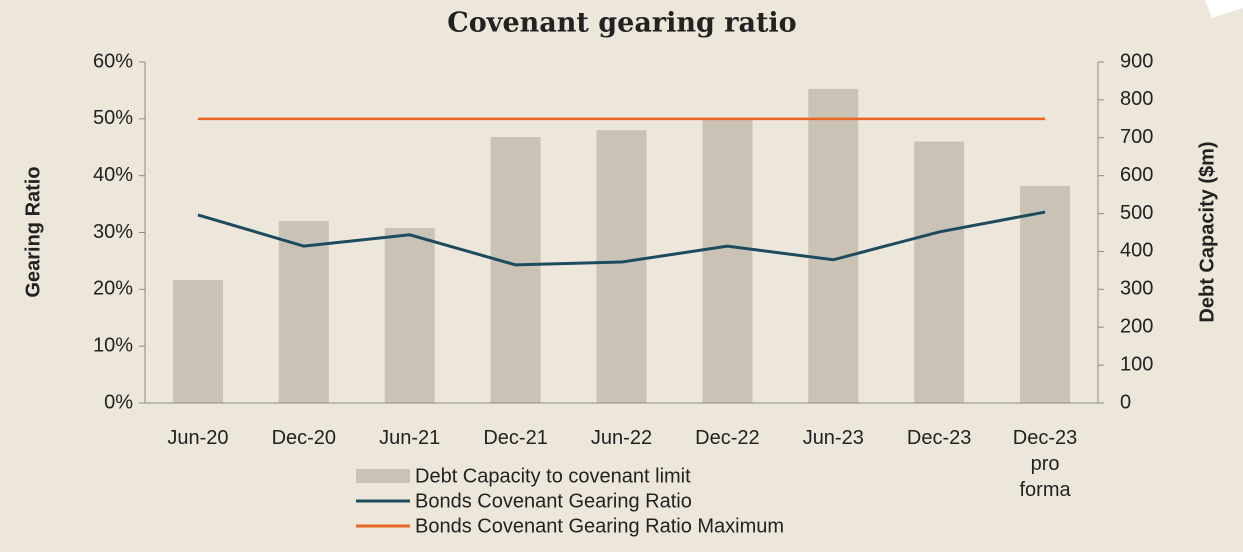 This screenshot has height=552, width=1243. I want to click on y2-tick-label: 100, so click(1136, 364).